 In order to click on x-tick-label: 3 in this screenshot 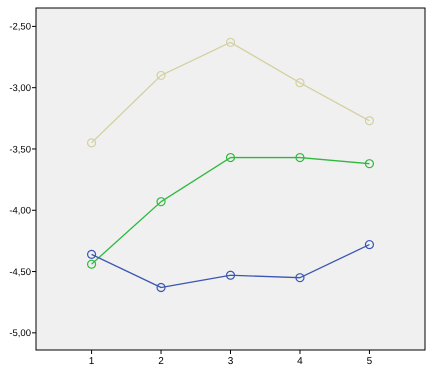, I will do `click(231, 361)`.